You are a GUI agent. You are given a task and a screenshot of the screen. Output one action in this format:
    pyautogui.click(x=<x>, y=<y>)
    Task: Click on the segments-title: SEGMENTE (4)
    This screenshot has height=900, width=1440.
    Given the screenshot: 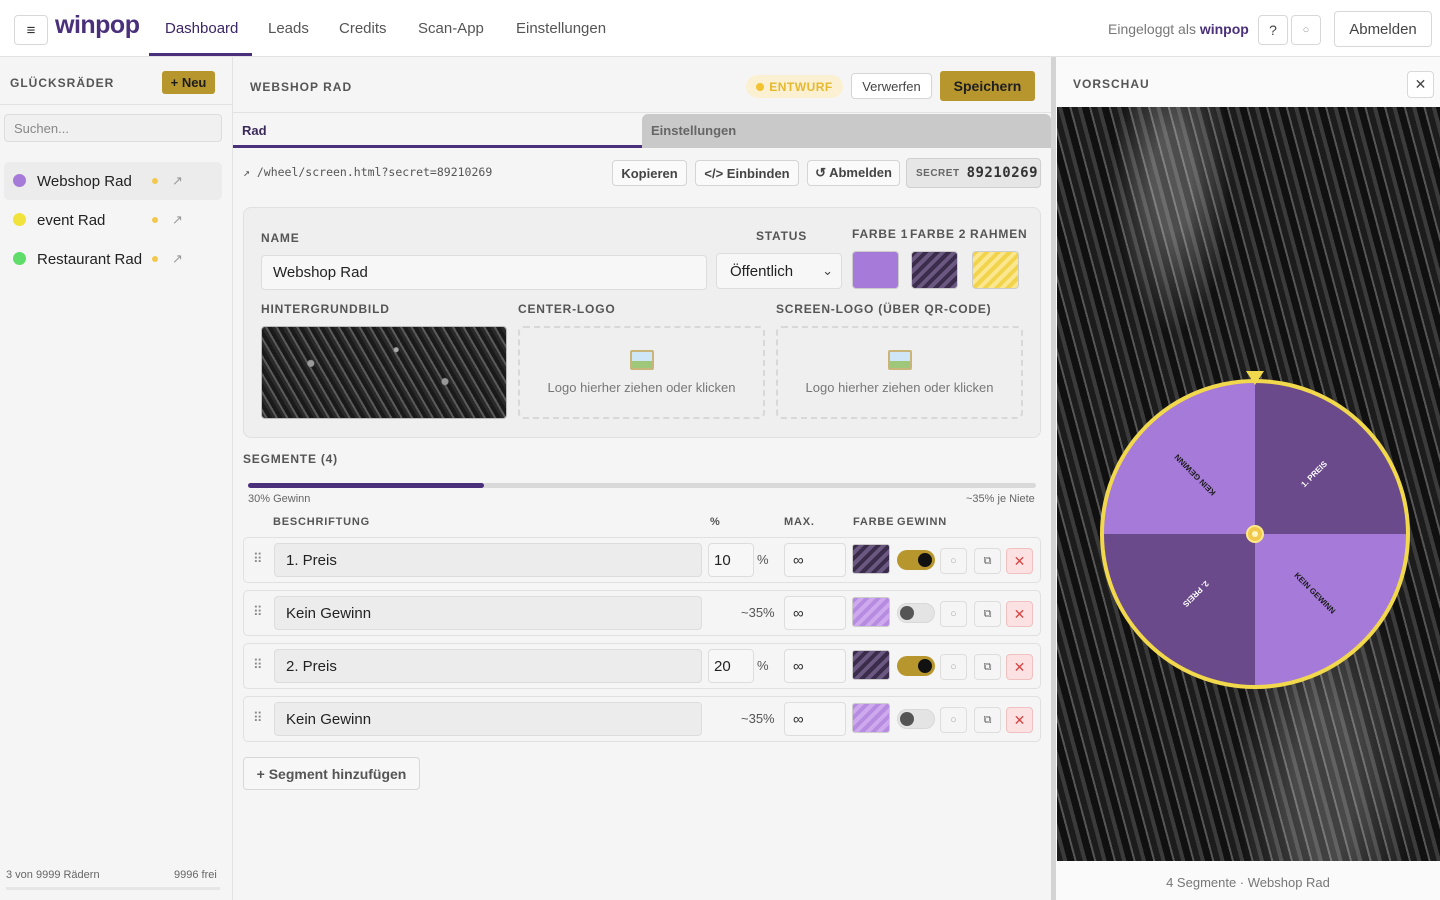 What is the action you would take?
    pyautogui.click(x=290, y=459)
    